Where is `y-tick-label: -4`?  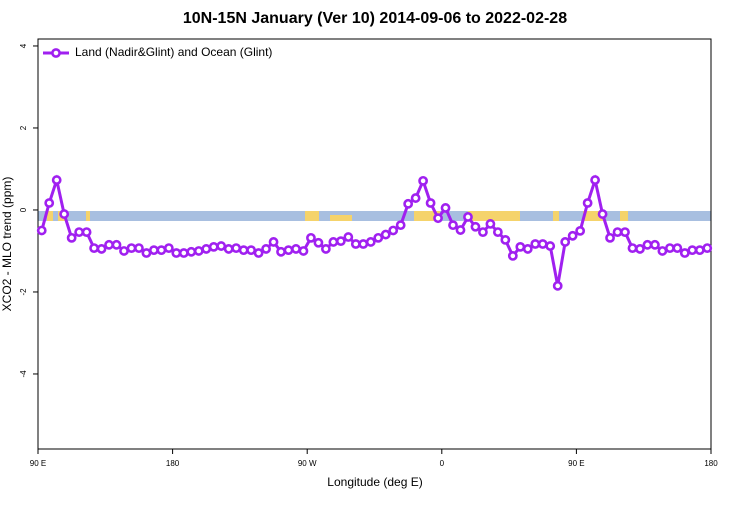 y-tick-label: -4 is located at coordinates (23, 374).